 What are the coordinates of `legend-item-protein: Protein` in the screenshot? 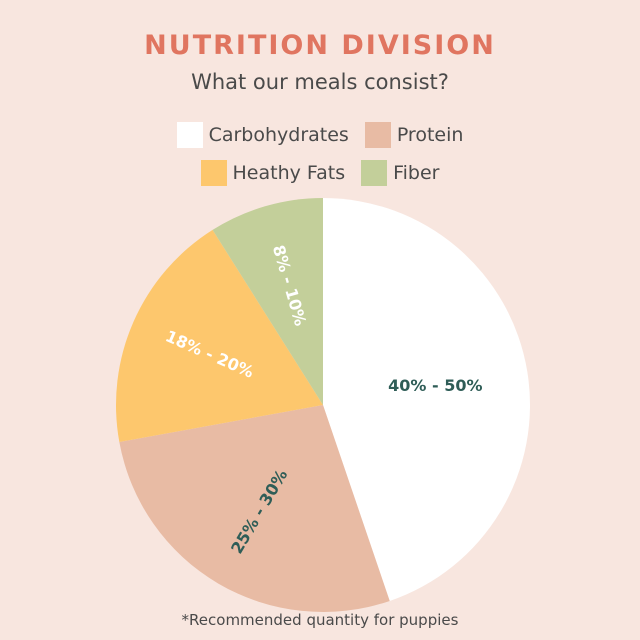 It's located at (414, 135).